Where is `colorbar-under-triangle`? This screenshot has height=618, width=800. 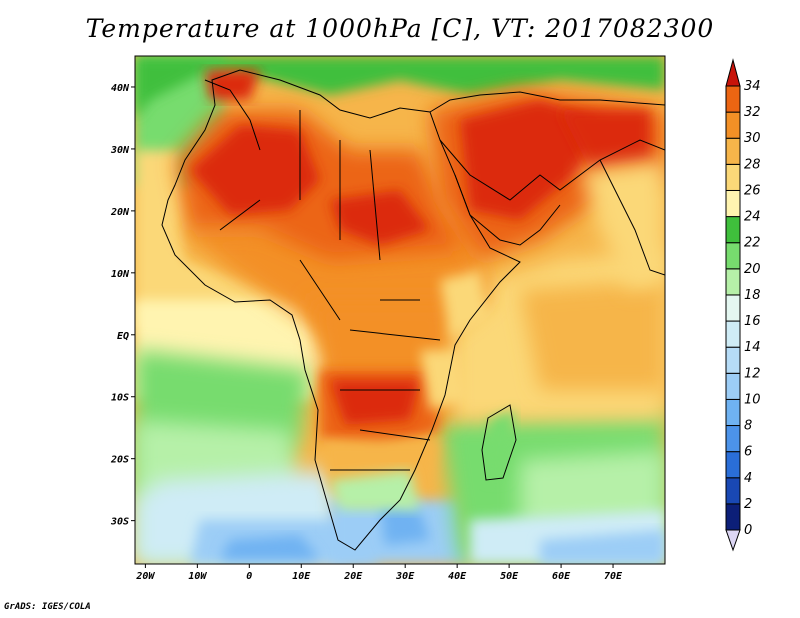 colorbar-under-triangle is located at coordinates (733, 540).